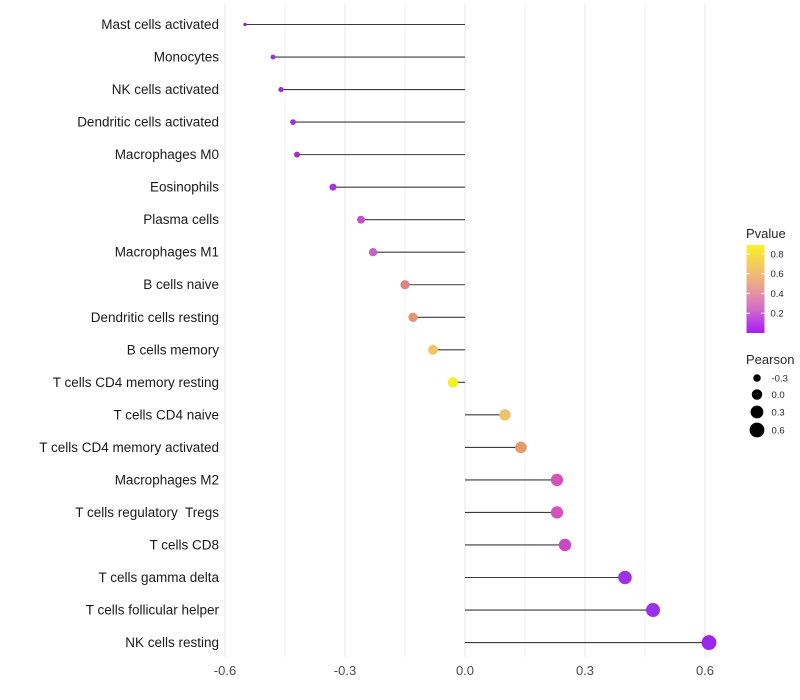 This screenshot has width=800, height=700. I want to click on lollipop-row: Macrophages M0, so click(290, 154).